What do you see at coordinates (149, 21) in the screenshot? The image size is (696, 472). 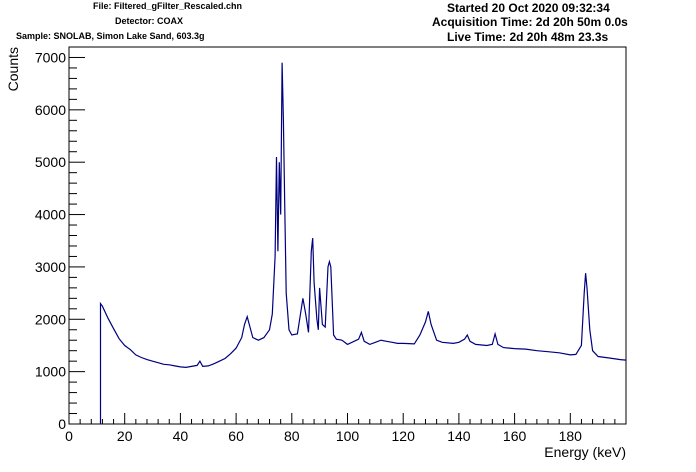 I see `detector-label: Detector: COAX` at bounding box center [149, 21].